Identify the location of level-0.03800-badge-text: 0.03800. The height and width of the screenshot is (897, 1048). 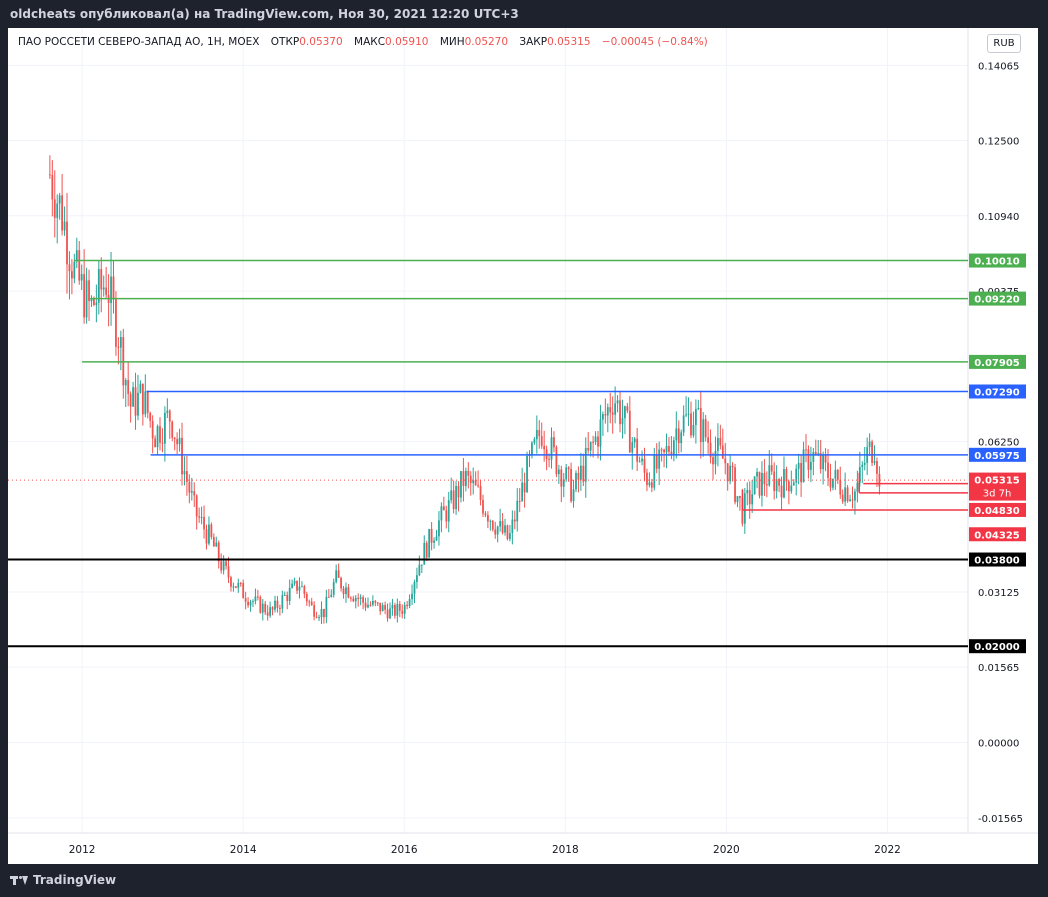
(997, 561).